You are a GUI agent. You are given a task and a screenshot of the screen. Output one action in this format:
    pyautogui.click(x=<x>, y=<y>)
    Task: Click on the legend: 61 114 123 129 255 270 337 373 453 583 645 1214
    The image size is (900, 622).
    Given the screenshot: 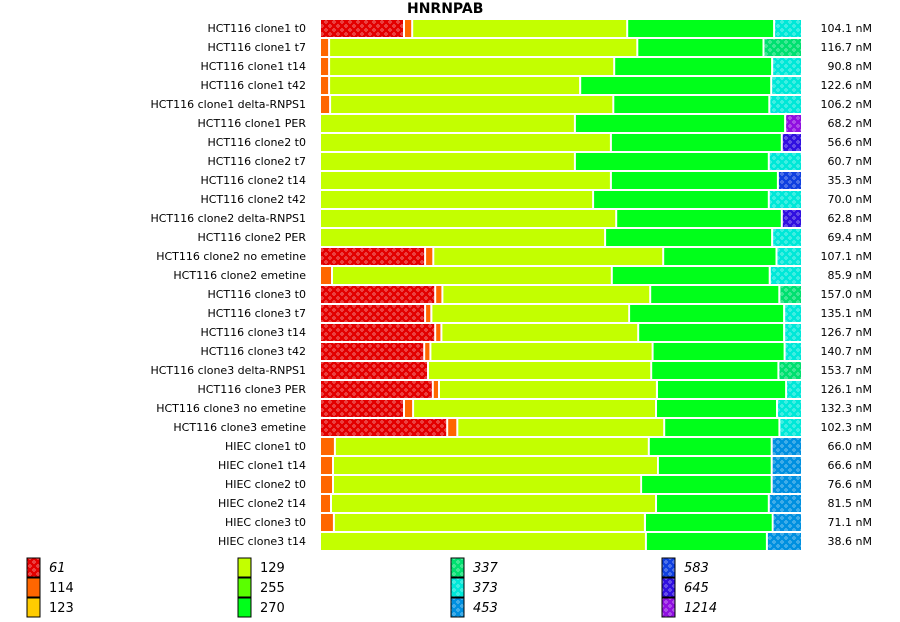 What is the action you would take?
    pyautogui.click(x=371, y=587)
    